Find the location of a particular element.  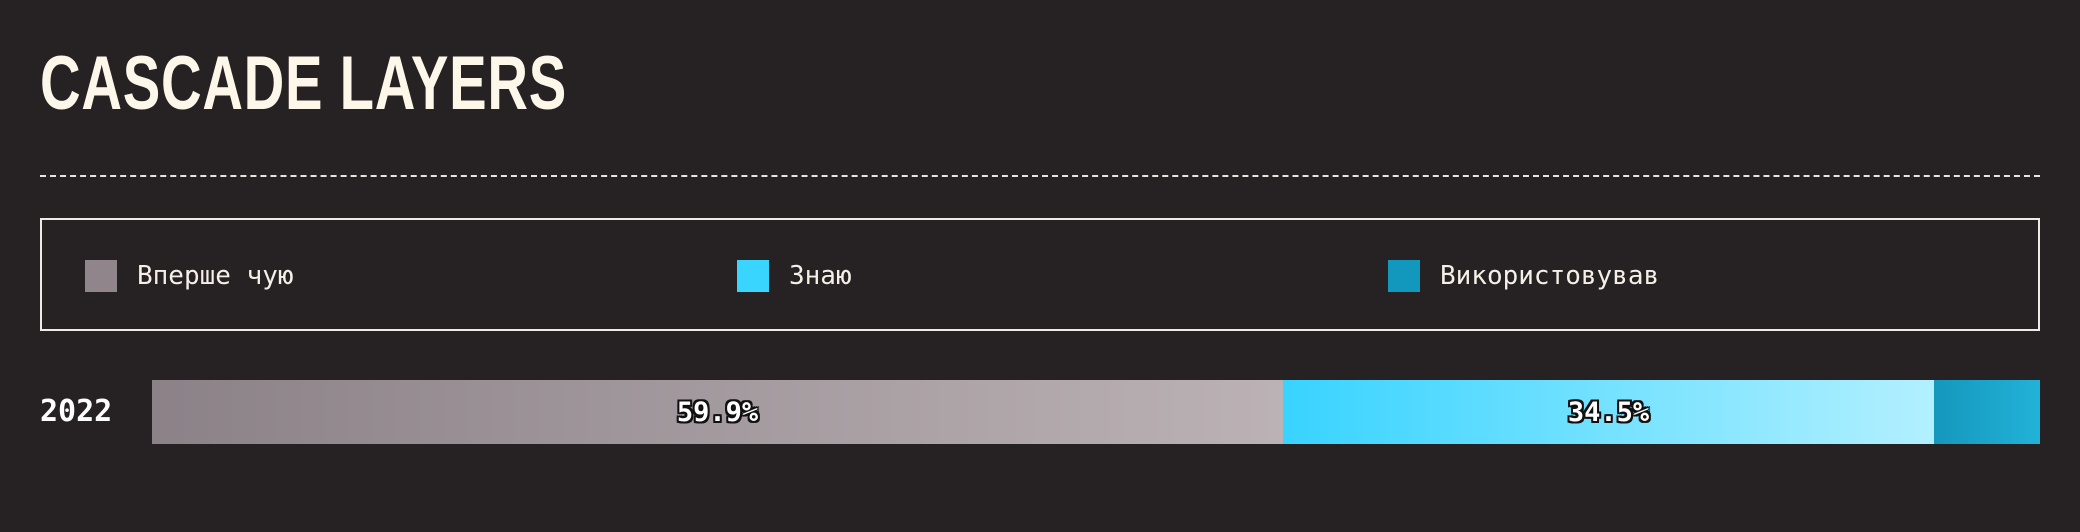

row-label-2022: 2022 is located at coordinates (76, 411).